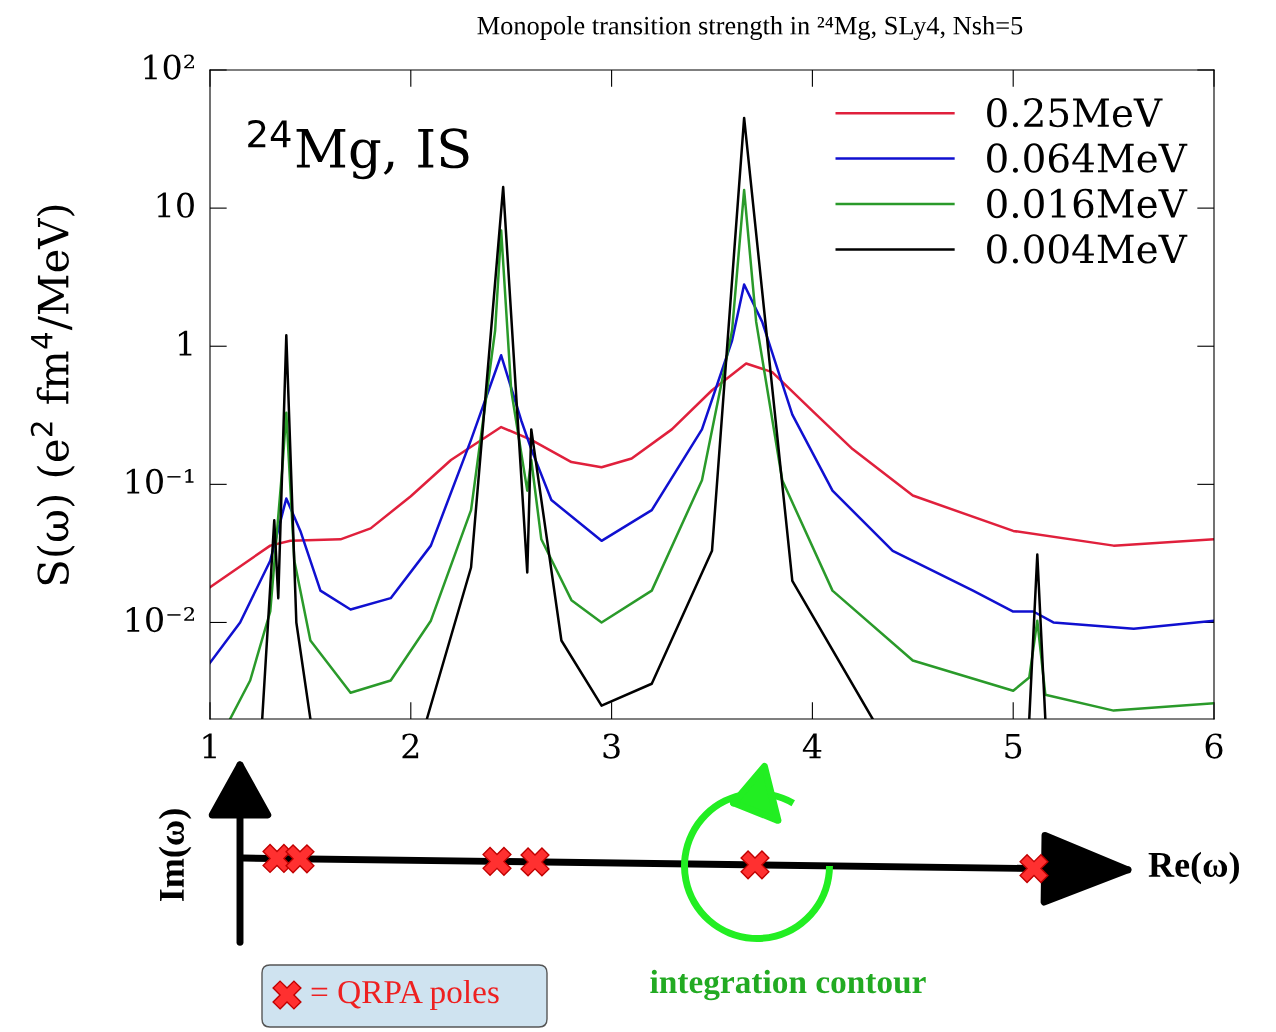 The height and width of the screenshot is (1032, 1276). What do you see at coordinates (358, 149) in the screenshot?
I see `annotation: $^{24}$Mg, IS` at bounding box center [358, 149].